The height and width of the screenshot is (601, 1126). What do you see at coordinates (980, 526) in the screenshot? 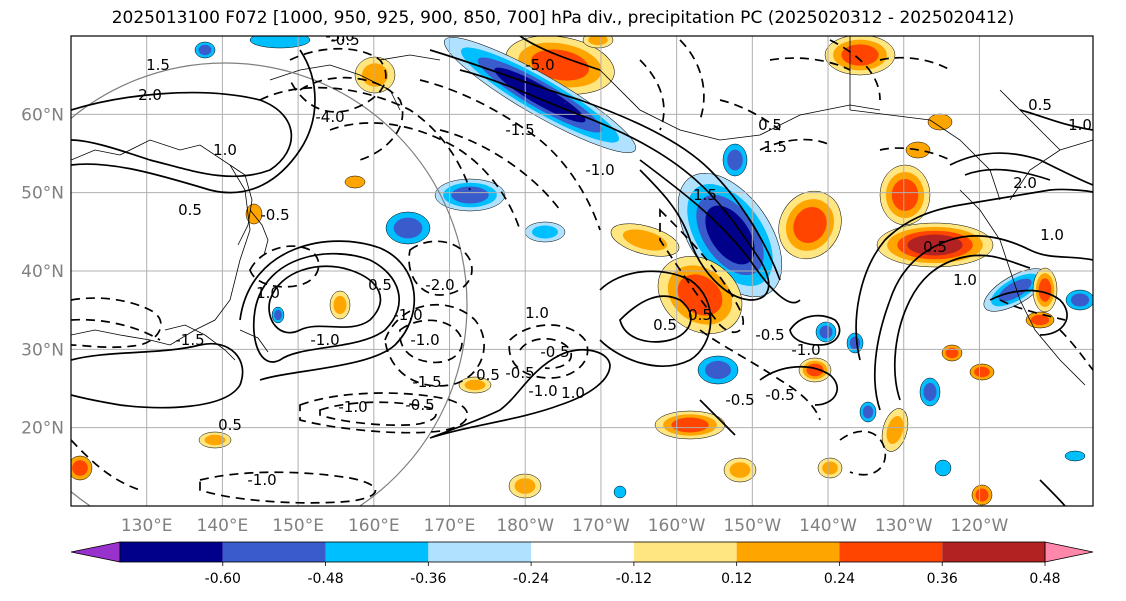
I see `lon-label: 120°W` at bounding box center [980, 526].